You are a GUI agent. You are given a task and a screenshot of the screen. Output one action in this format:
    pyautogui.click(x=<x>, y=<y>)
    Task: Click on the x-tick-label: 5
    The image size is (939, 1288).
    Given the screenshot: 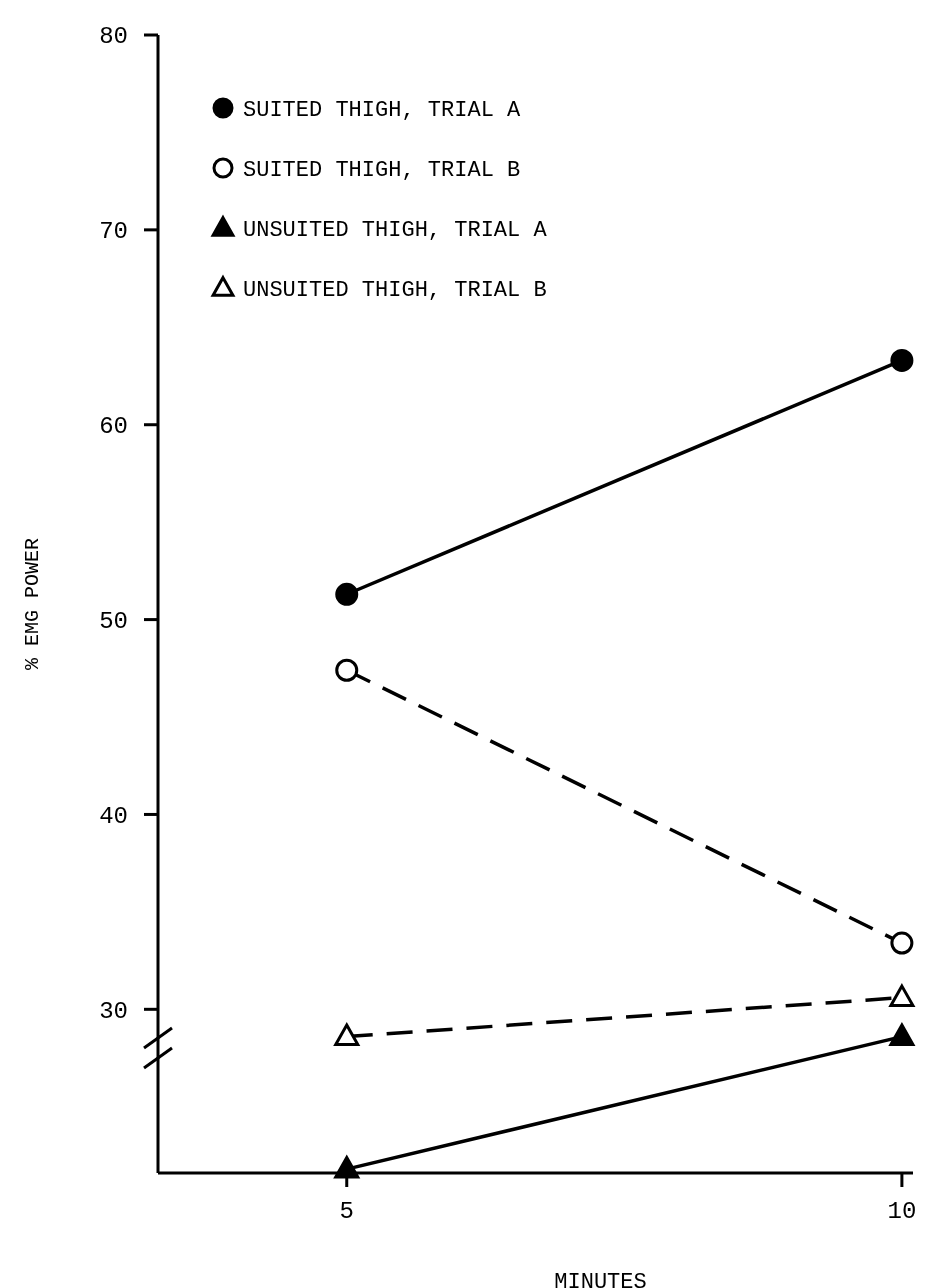 What is the action you would take?
    pyautogui.click(x=346, y=1211)
    